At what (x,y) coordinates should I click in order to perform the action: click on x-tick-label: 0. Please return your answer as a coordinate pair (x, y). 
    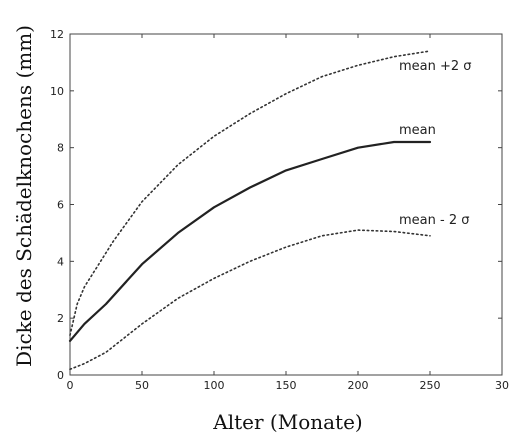
    Looking at the image, I should click on (70, 385).